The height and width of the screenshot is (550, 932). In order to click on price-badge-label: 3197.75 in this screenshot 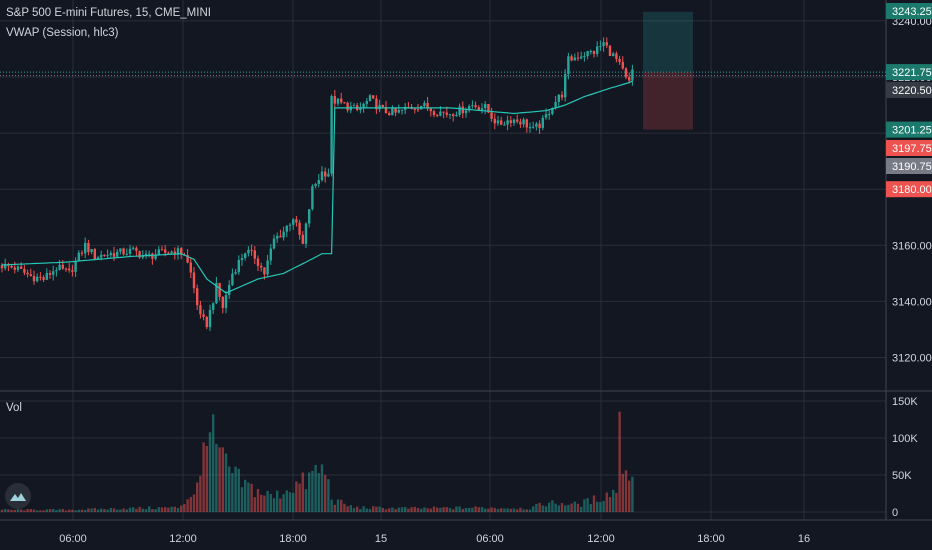, I will do `click(912, 149)`.